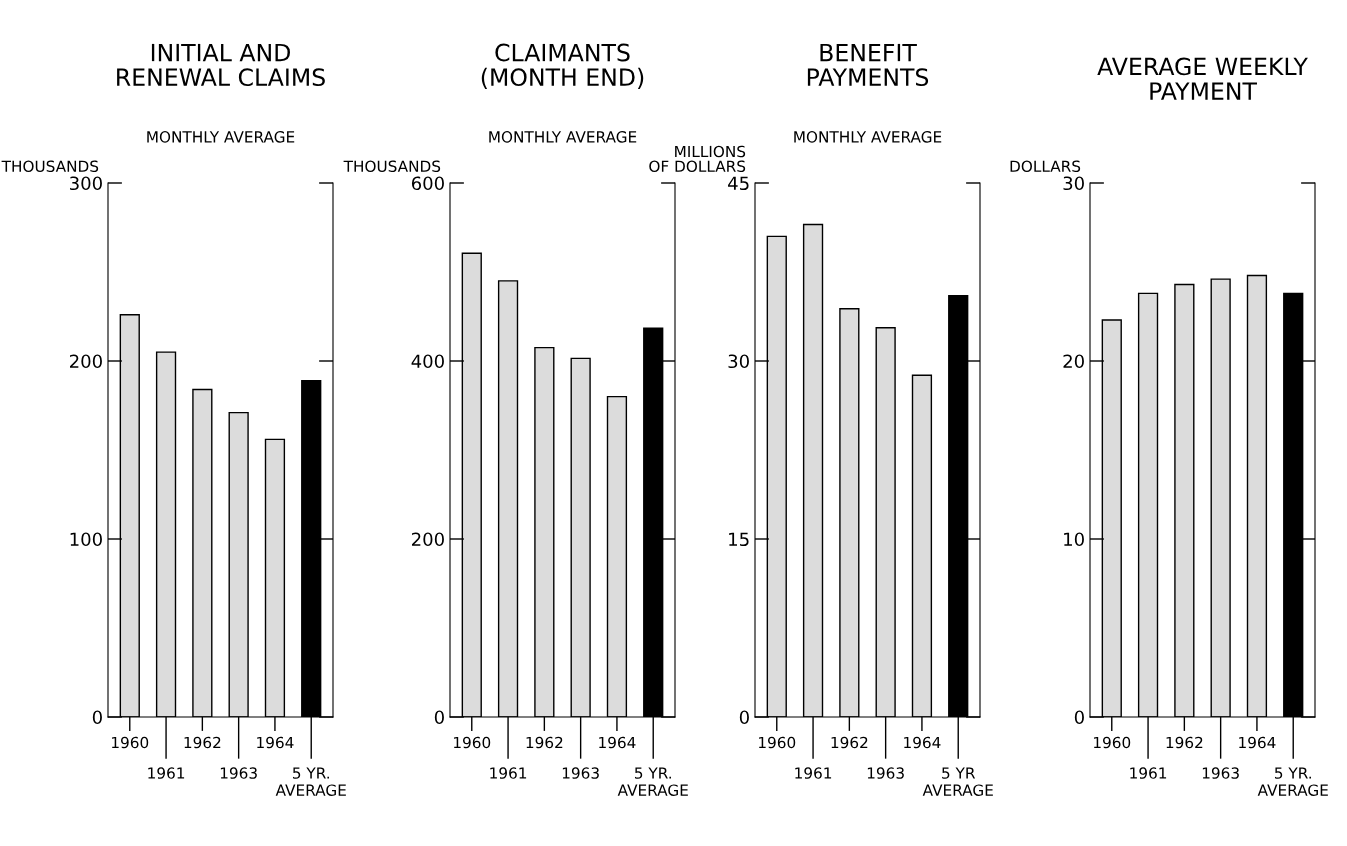  What do you see at coordinates (562, 66) in the screenshot?
I see `chart-title: CLAIMANTS (MONTH END)` at bounding box center [562, 66].